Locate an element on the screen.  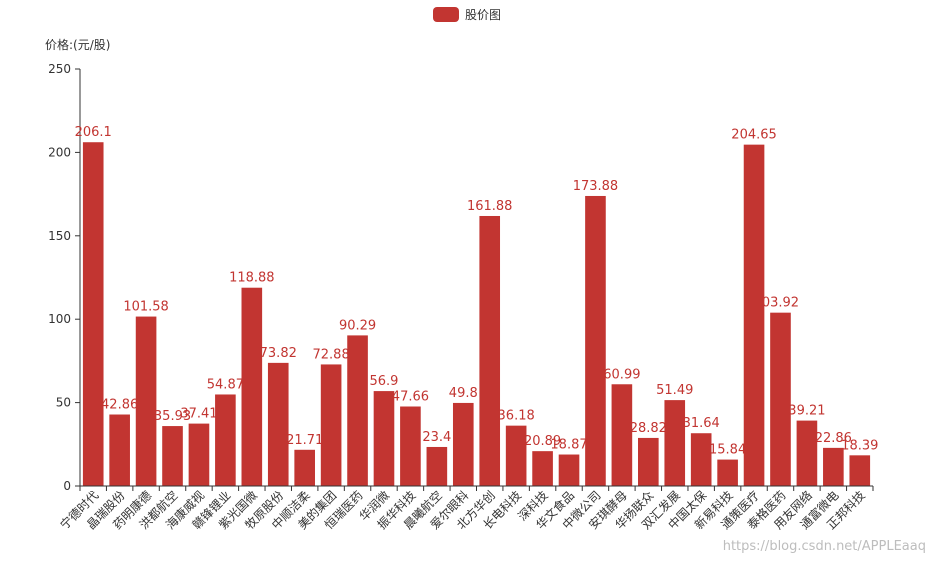
data-label: 20.89 is located at coordinates (542, 441).